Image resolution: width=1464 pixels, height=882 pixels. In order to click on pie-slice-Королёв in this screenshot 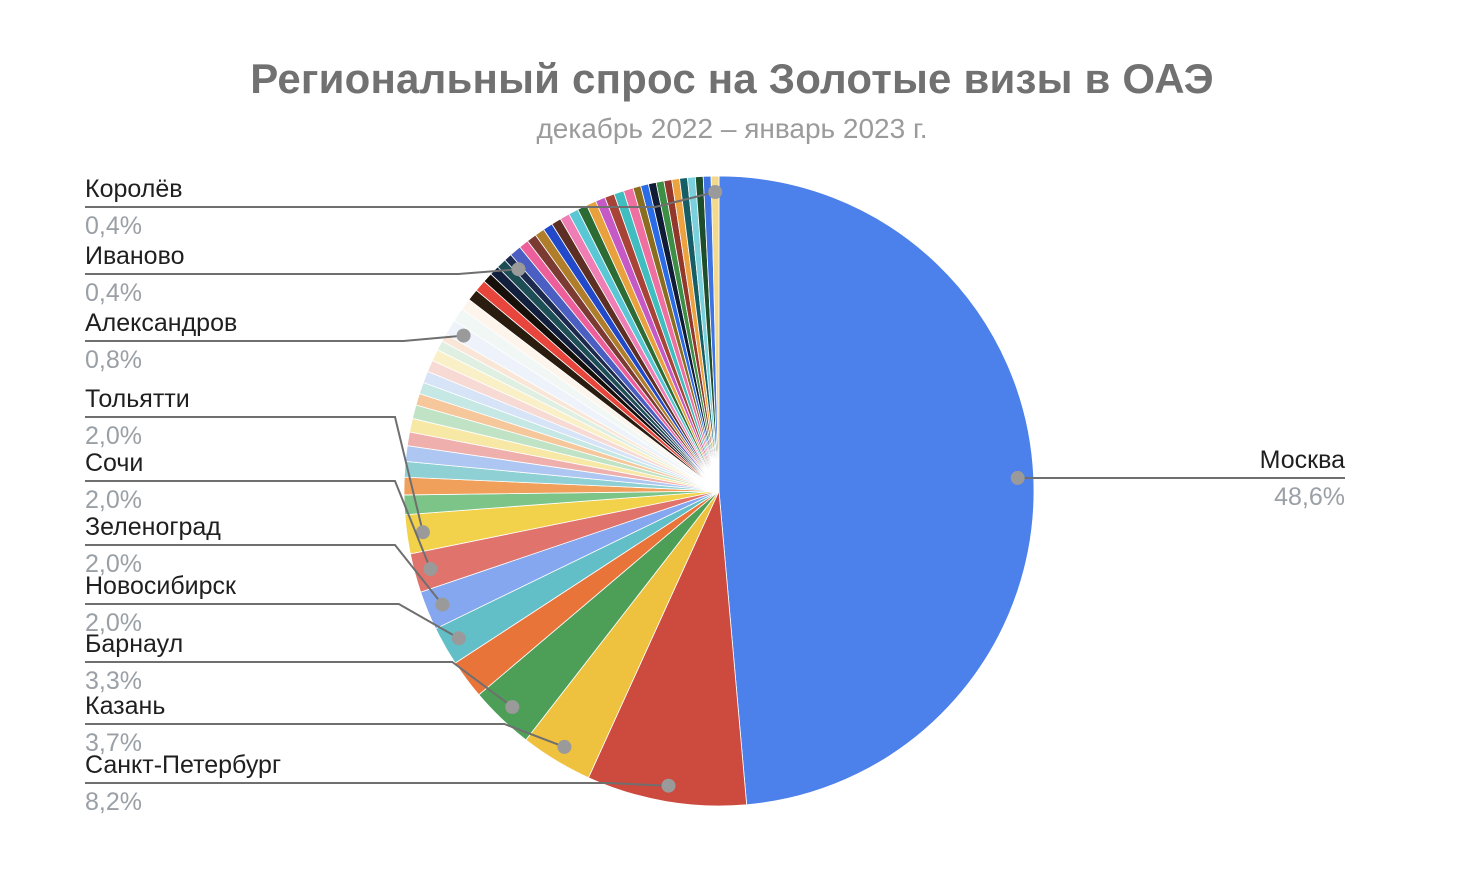, I will do `click(715, 333)`.